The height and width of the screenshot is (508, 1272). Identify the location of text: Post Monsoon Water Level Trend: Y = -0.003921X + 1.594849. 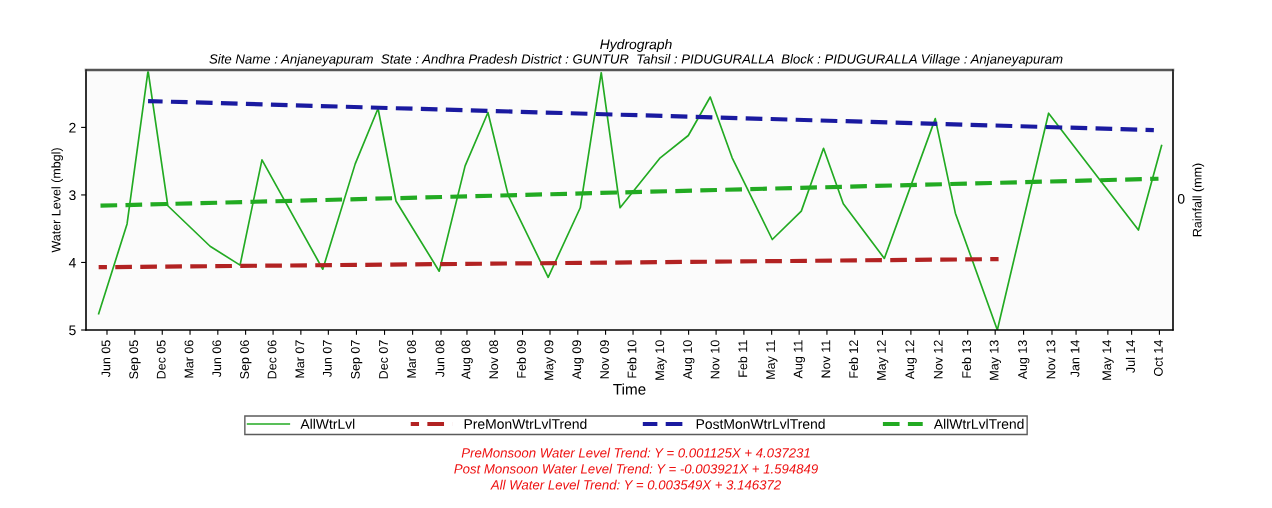
(636, 468).